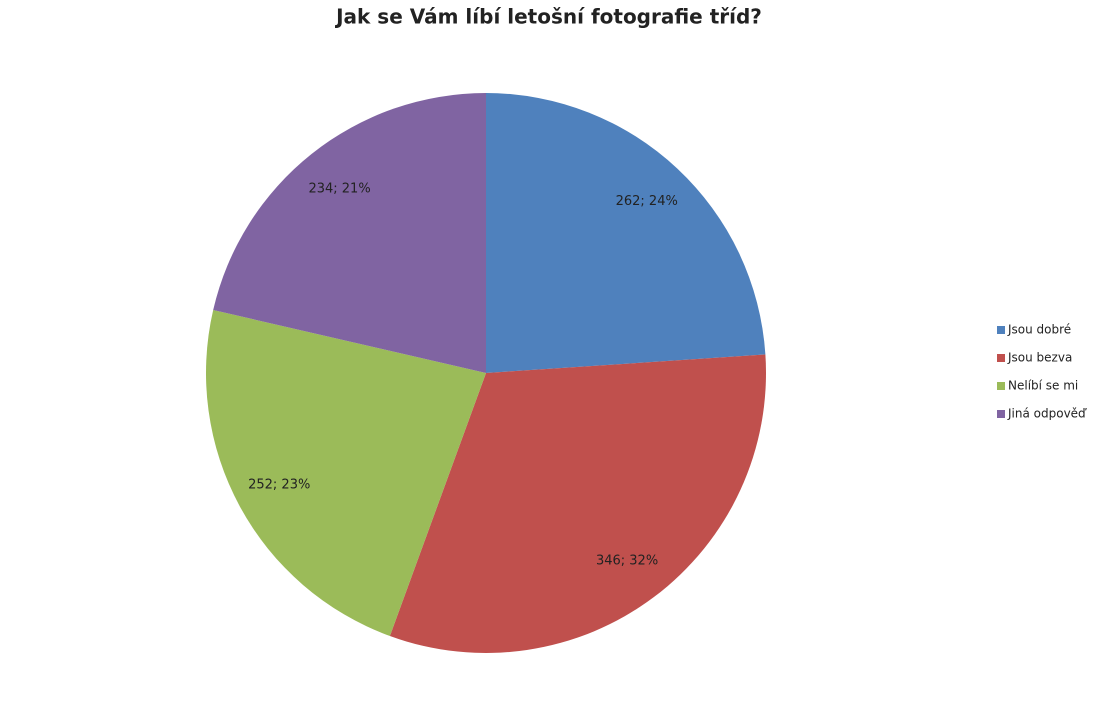  Describe the element at coordinates (339, 188) in the screenshot. I see `data-label: 234; 21%` at that location.